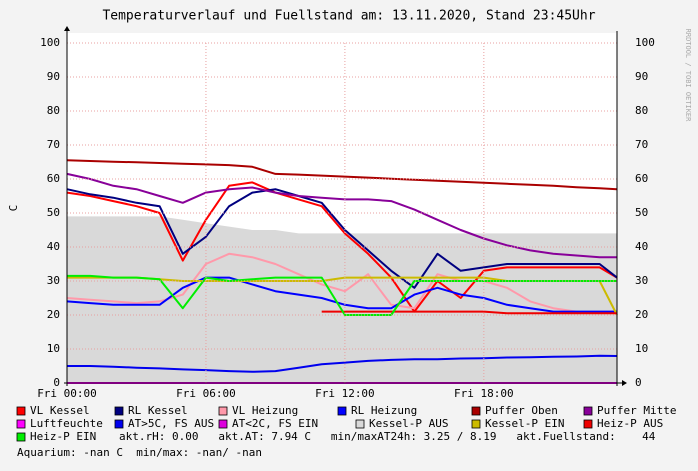 The width and height of the screenshot is (698, 471). What do you see at coordinates (53, 178) in the screenshot?
I see `y-tick-label: 60` at bounding box center [53, 178].